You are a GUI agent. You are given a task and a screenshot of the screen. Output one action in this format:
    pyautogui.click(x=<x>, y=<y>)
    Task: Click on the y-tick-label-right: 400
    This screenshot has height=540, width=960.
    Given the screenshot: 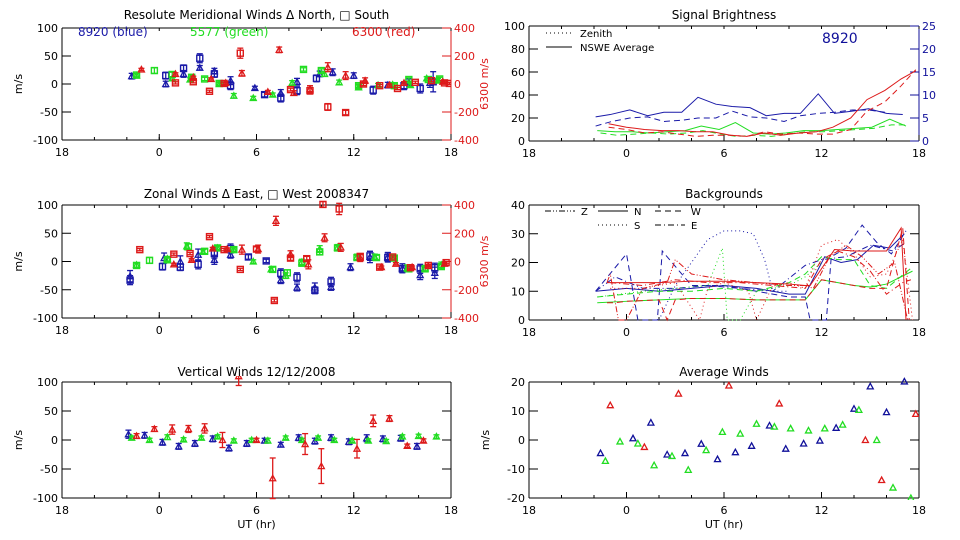 What is the action you would take?
    pyautogui.click(x=464, y=28)
    